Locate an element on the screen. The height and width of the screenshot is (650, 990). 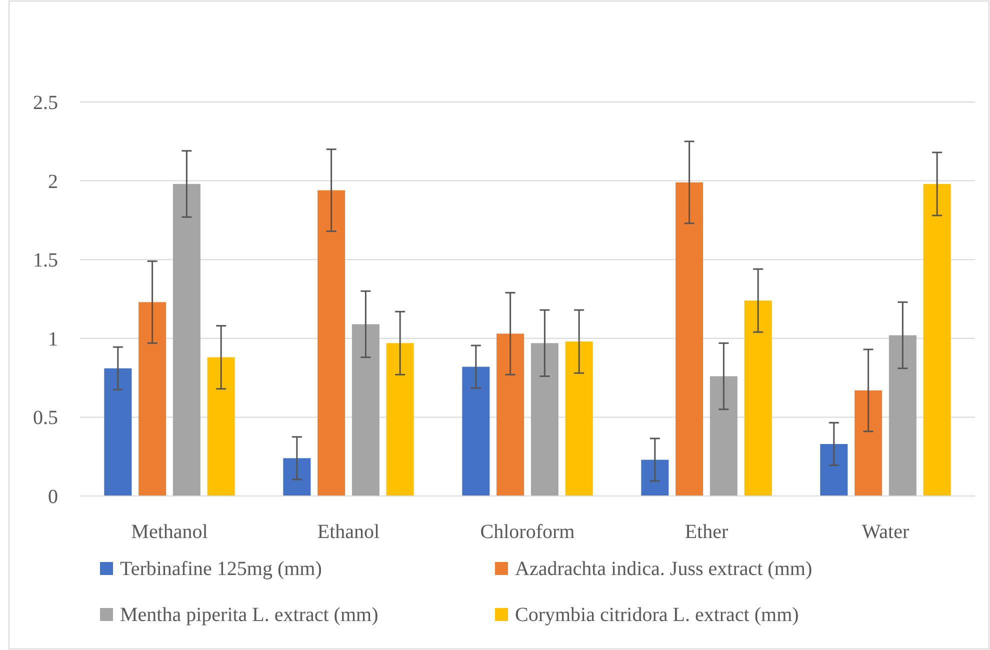
y-tick-label: 0.5 is located at coordinates (45, 418).